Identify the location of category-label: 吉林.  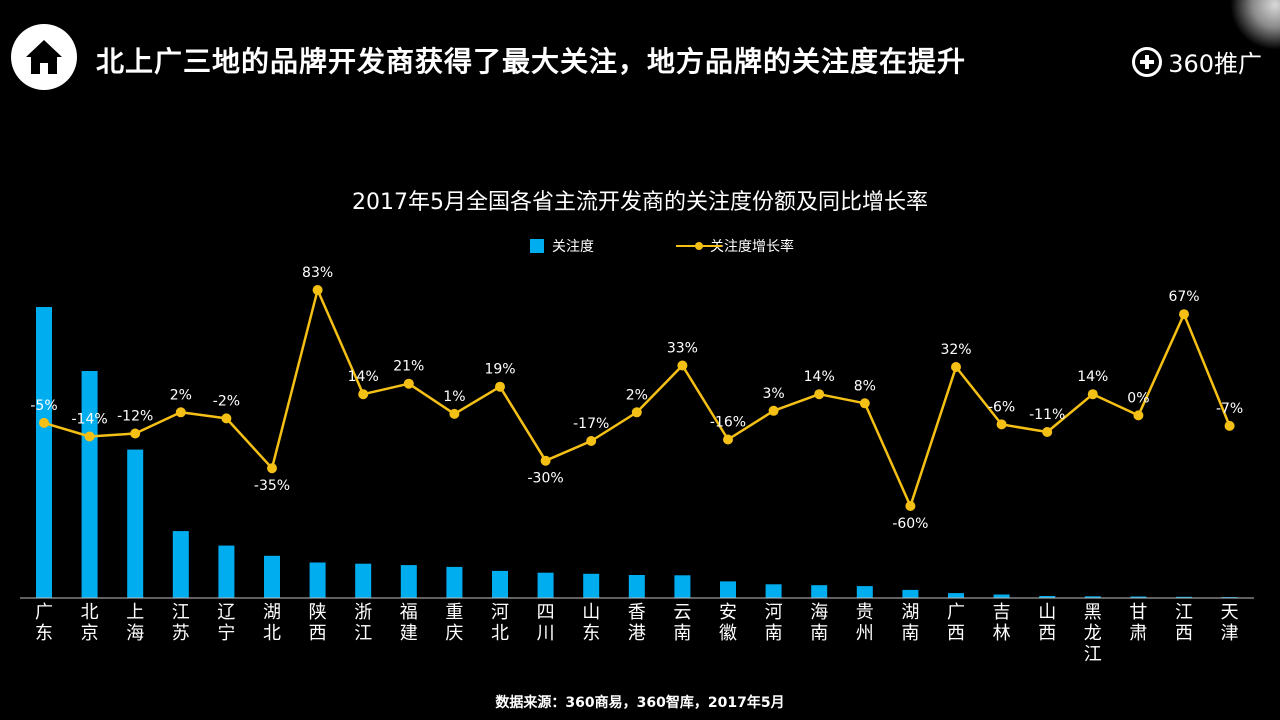
(1002, 623).